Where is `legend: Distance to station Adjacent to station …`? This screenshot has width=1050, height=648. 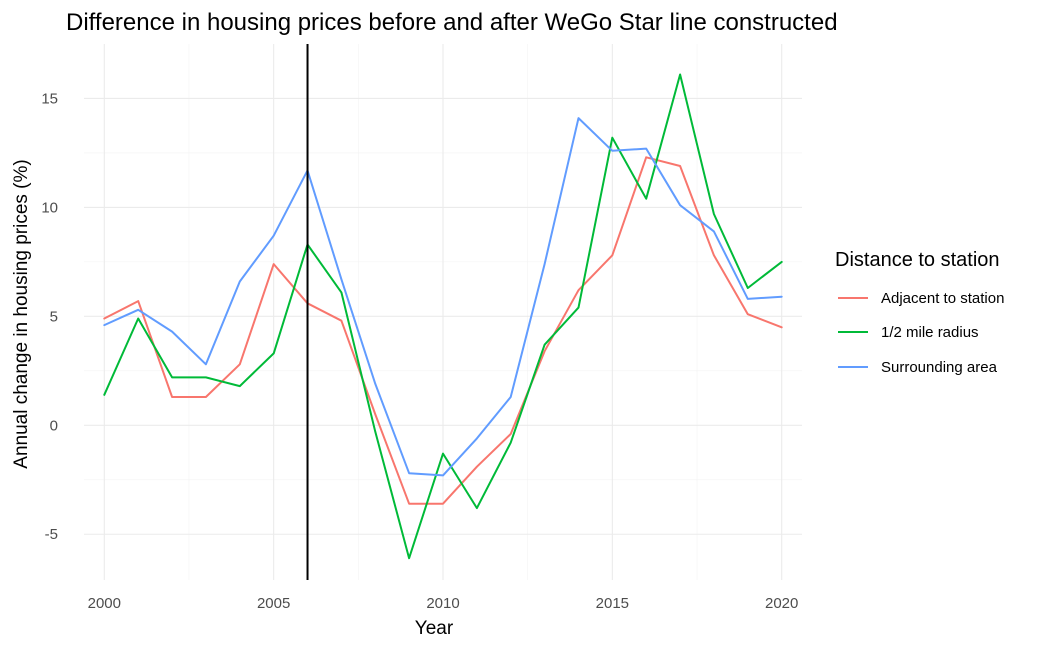 legend: Distance to station Adjacent to station … is located at coordinates (919, 312).